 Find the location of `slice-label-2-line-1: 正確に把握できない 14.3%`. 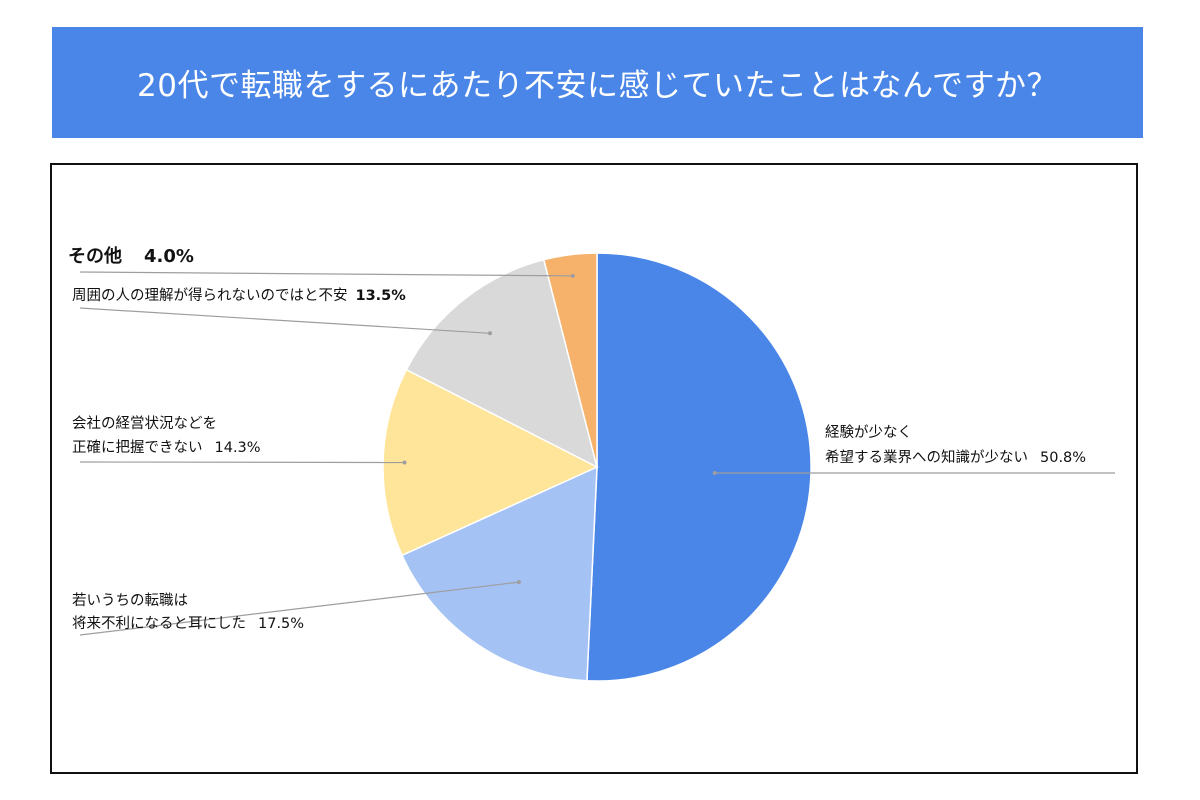

slice-label-2-line-1: 正確に把握できない 14.3% is located at coordinates (166, 447).